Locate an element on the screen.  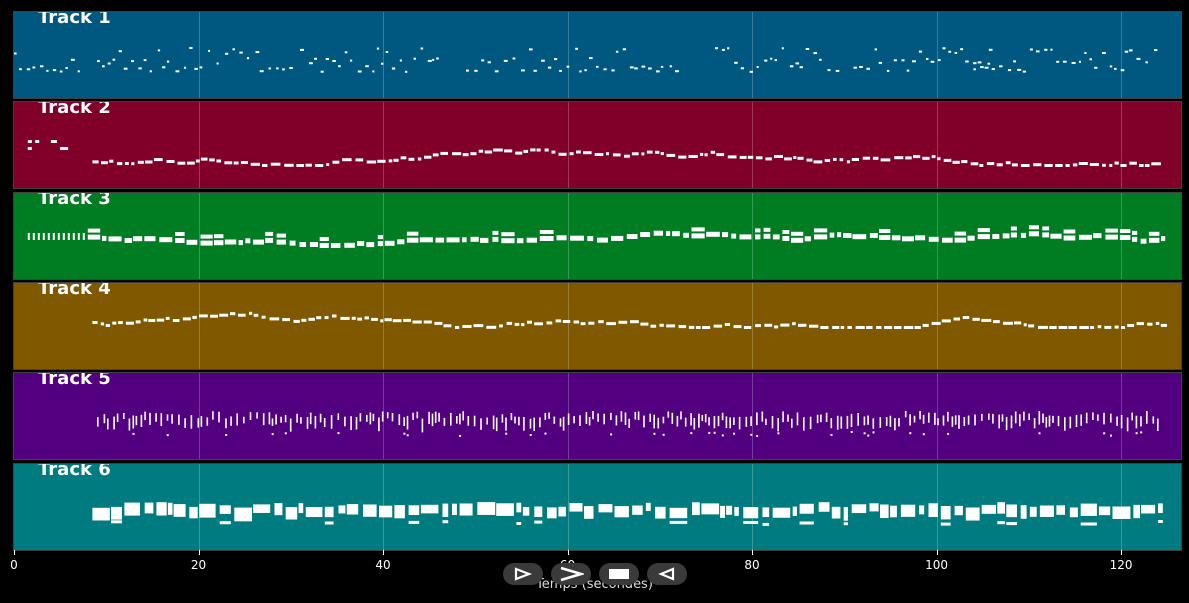
track-5-lane: Track 5 is located at coordinates (597, 416).